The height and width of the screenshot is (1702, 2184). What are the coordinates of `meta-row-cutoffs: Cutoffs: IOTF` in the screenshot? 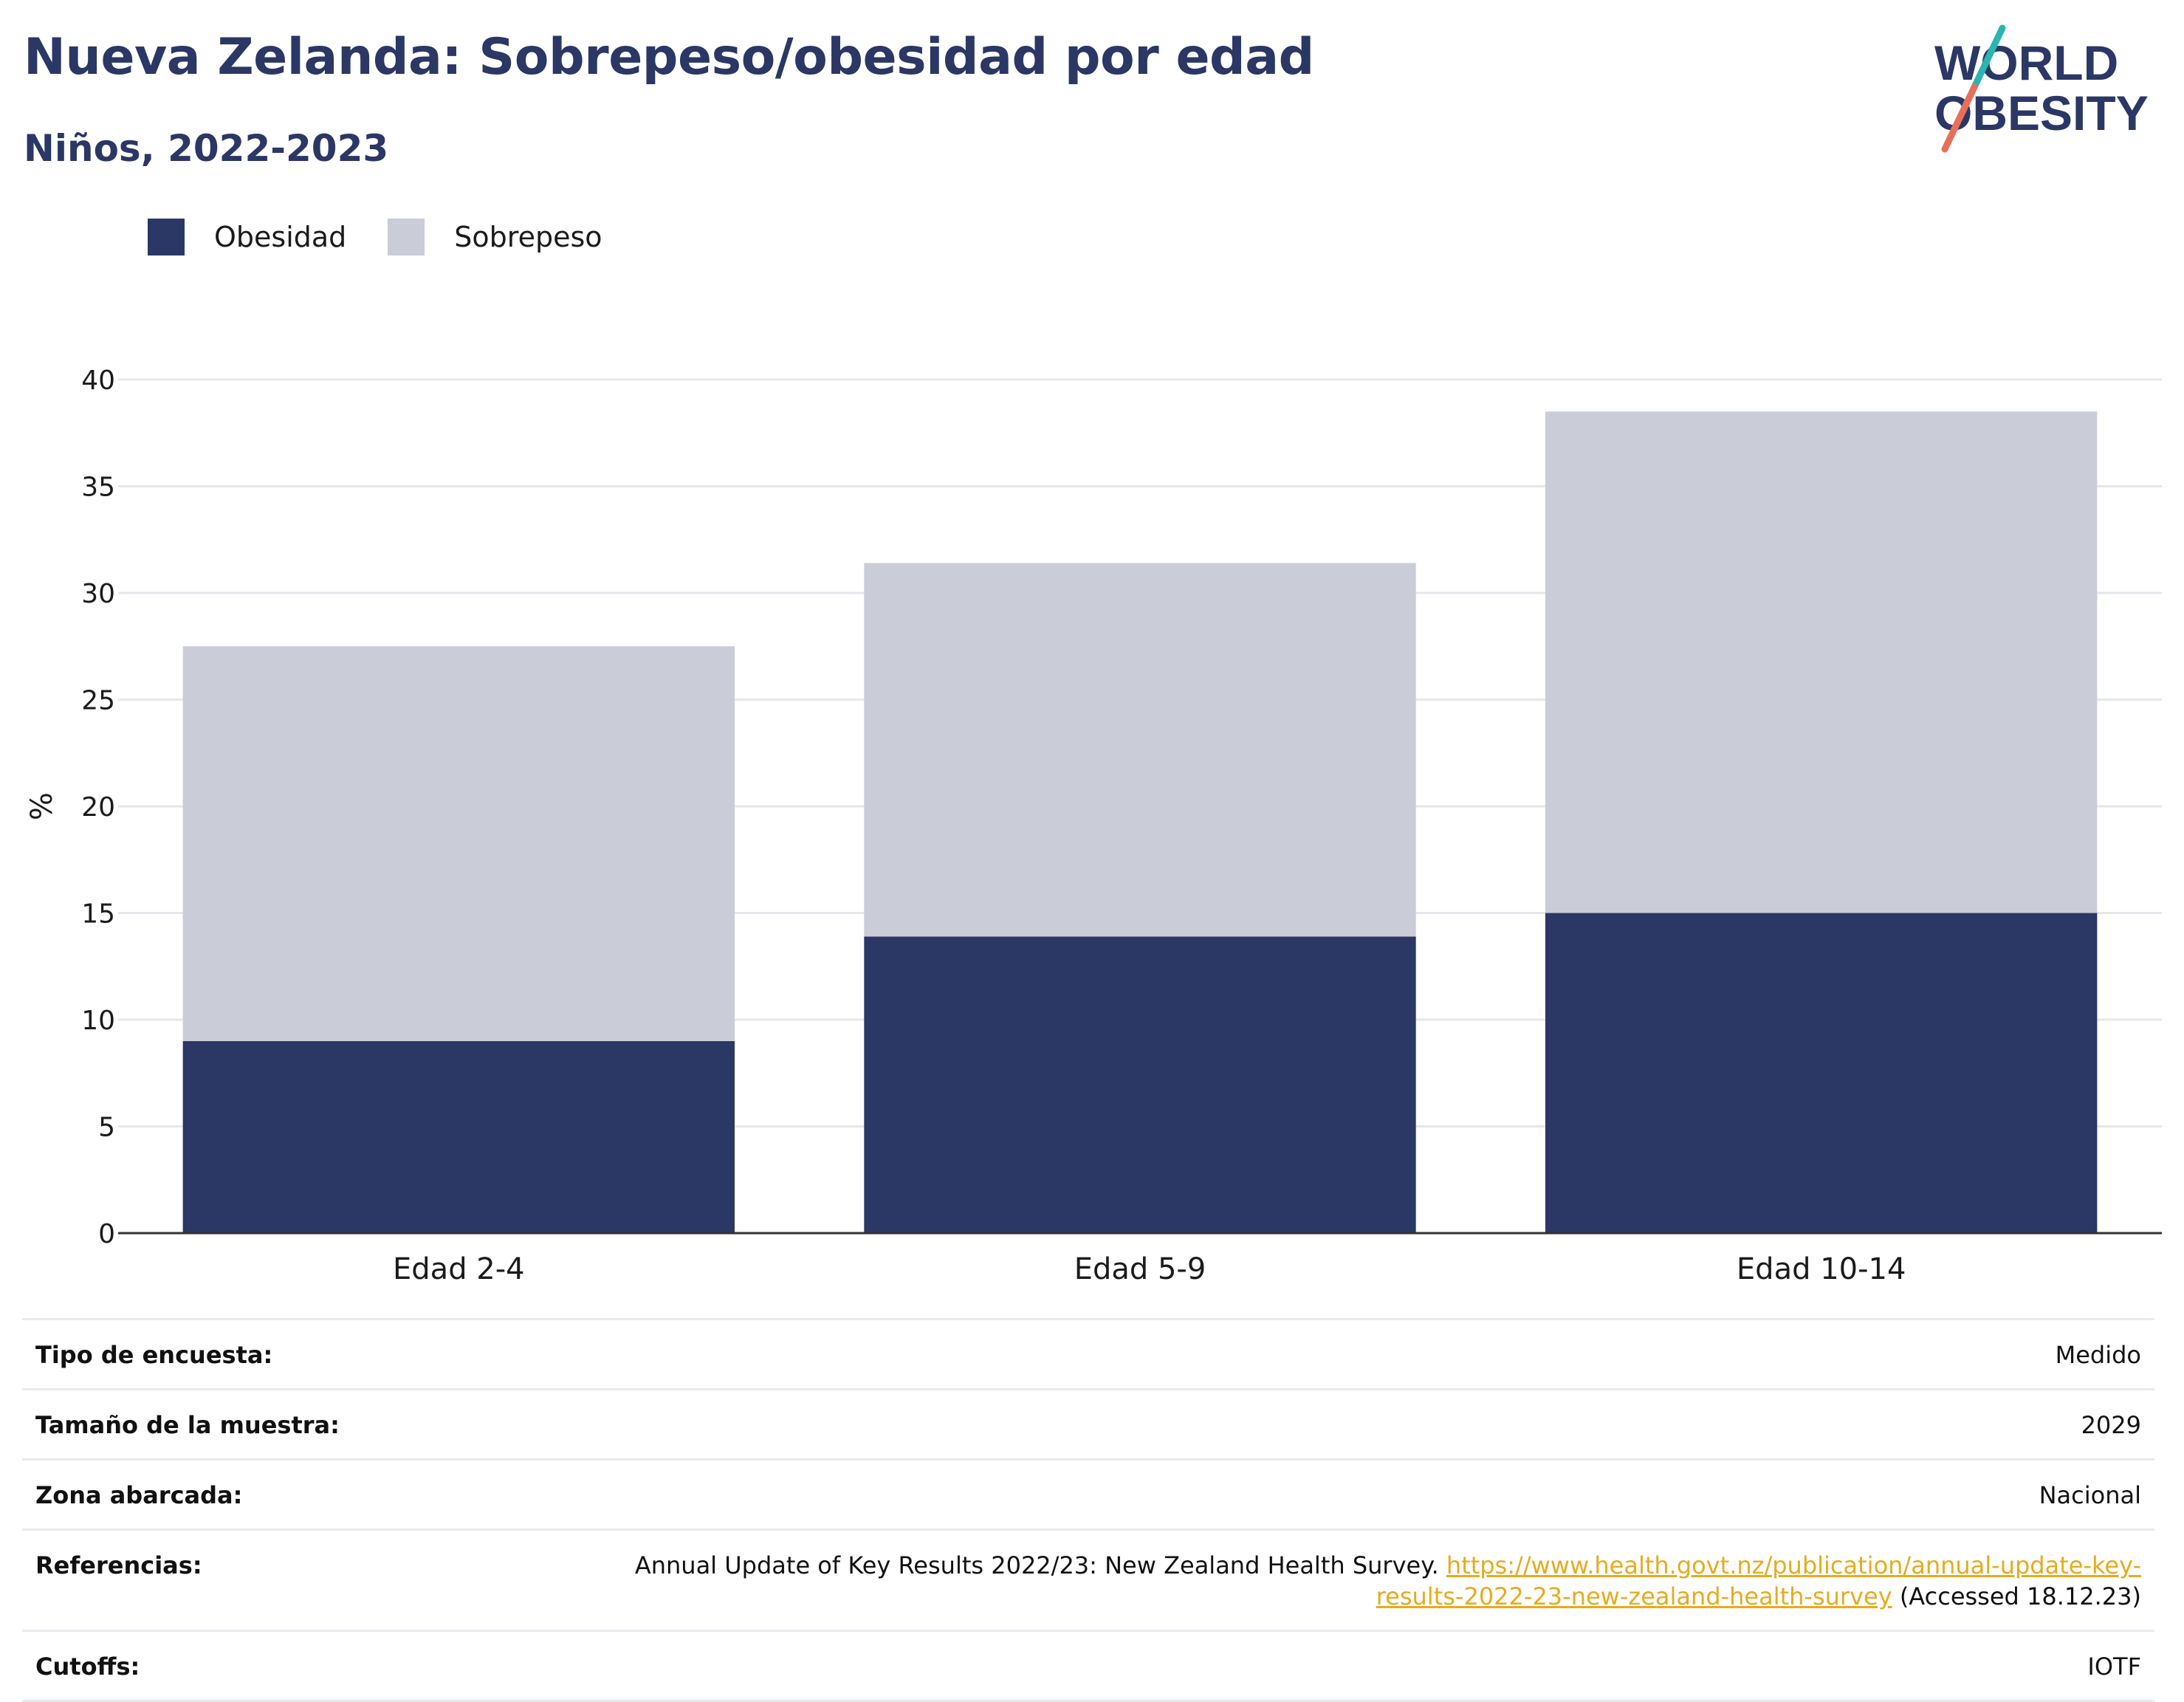 It's located at (1088, 1667).